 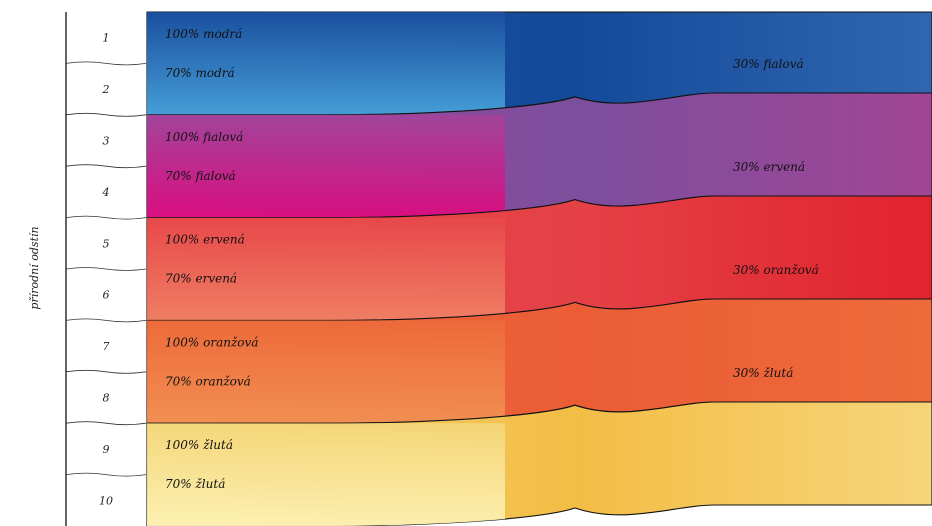 I want to click on y-axis-label: přírodní odstín, so click(x=34, y=267).